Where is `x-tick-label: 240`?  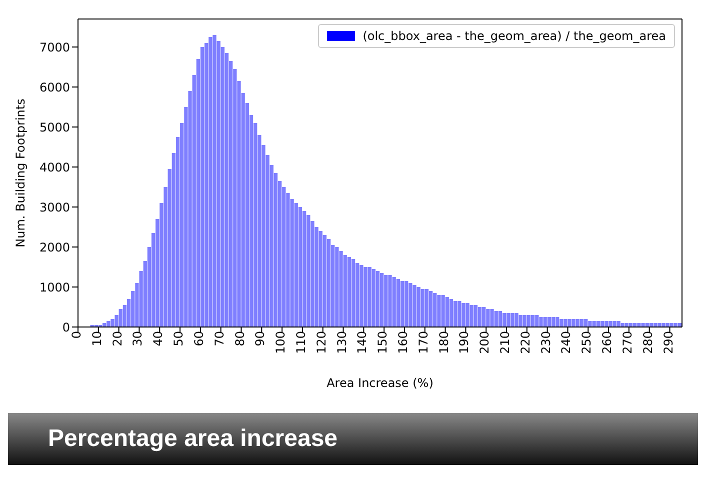 x-tick-label: 240 is located at coordinates (566, 342).